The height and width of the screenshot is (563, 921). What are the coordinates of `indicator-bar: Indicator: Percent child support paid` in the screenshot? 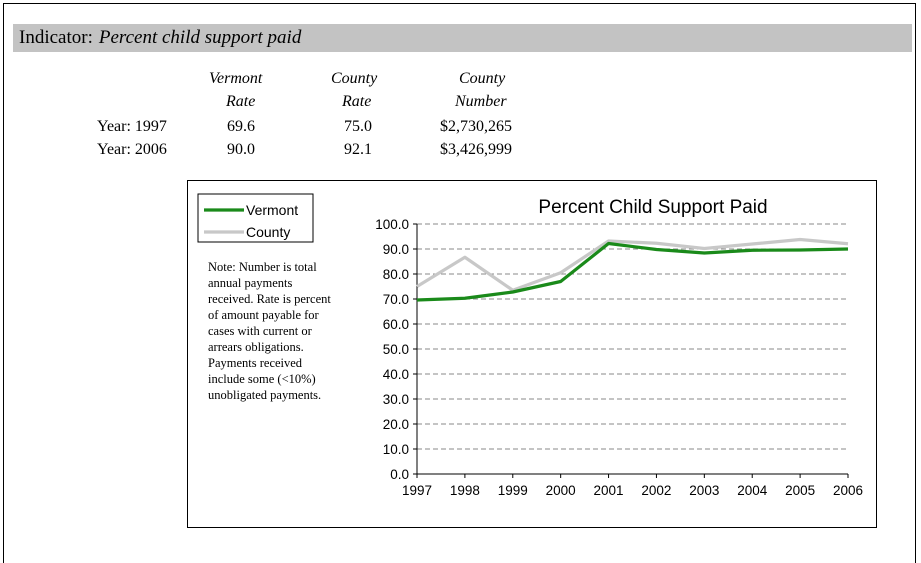 It's located at (462, 38).